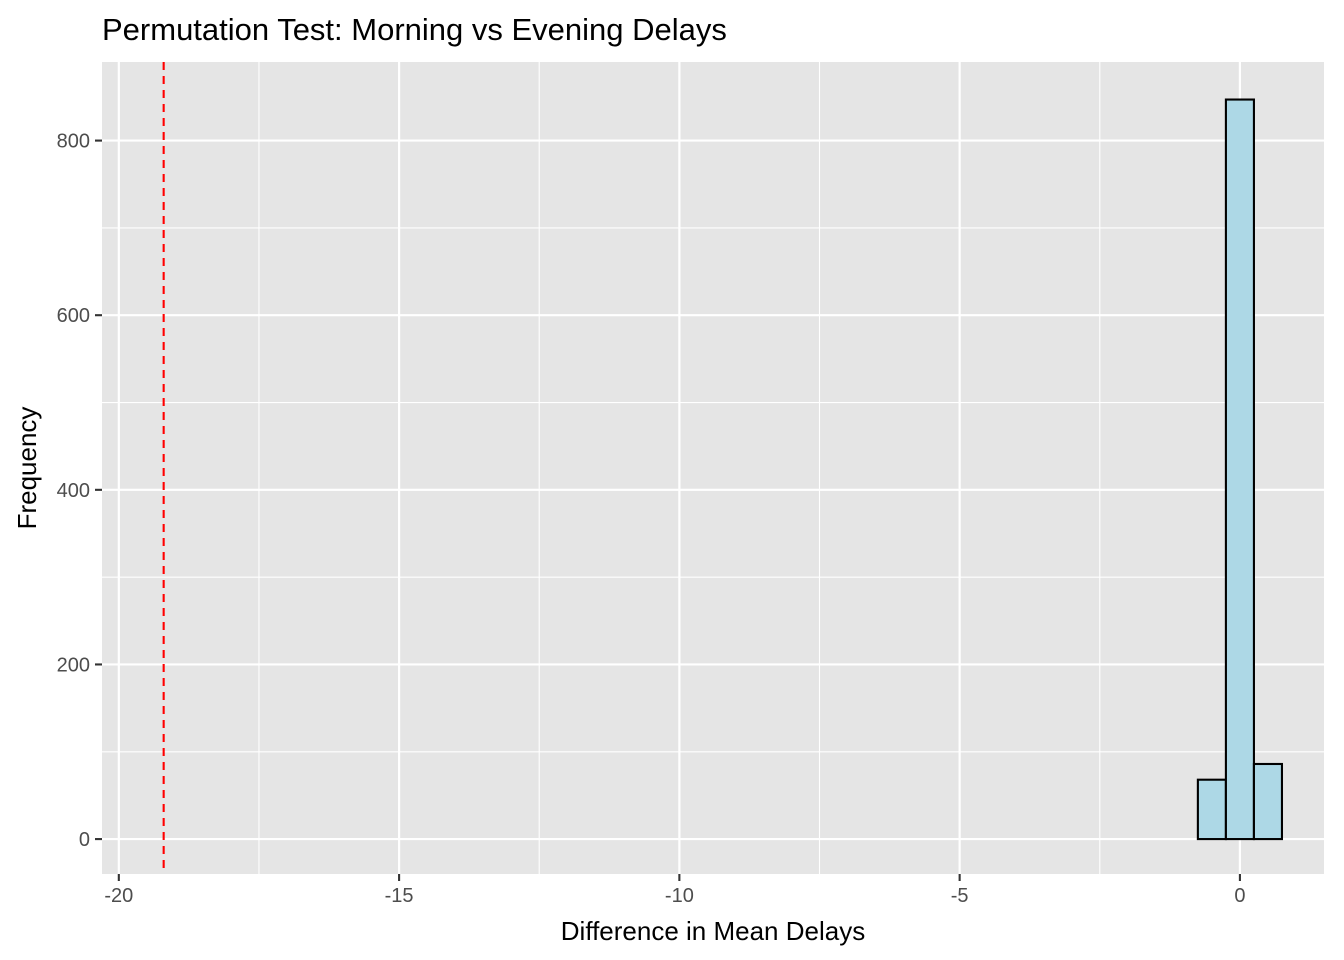  Describe the element at coordinates (73, 491) in the screenshot. I see `y-tick-label: 400` at that location.